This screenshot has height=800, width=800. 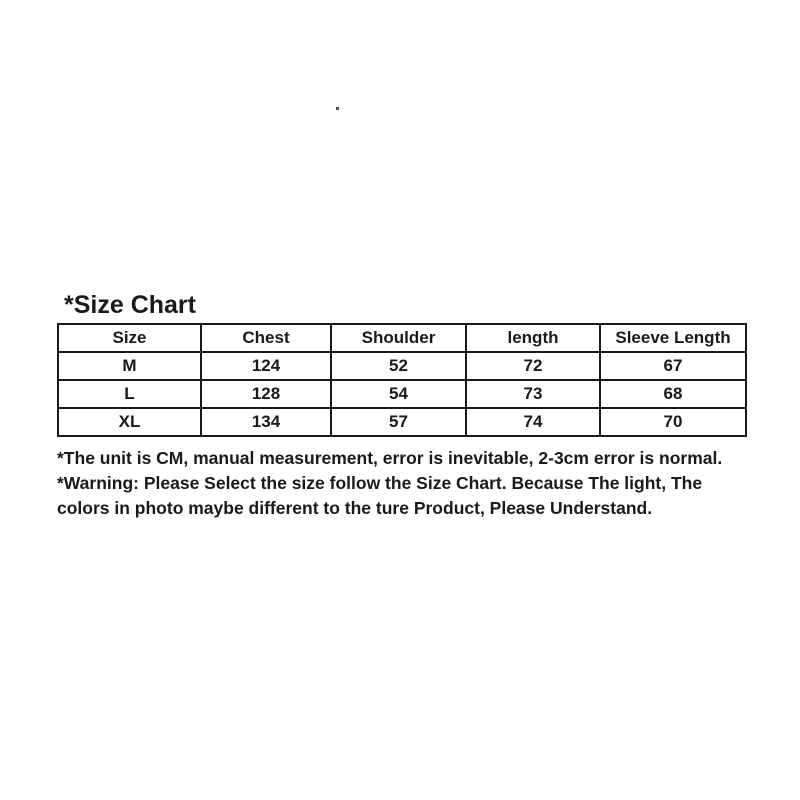 I want to click on cell-shoulder: 57, so click(x=398, y=422).